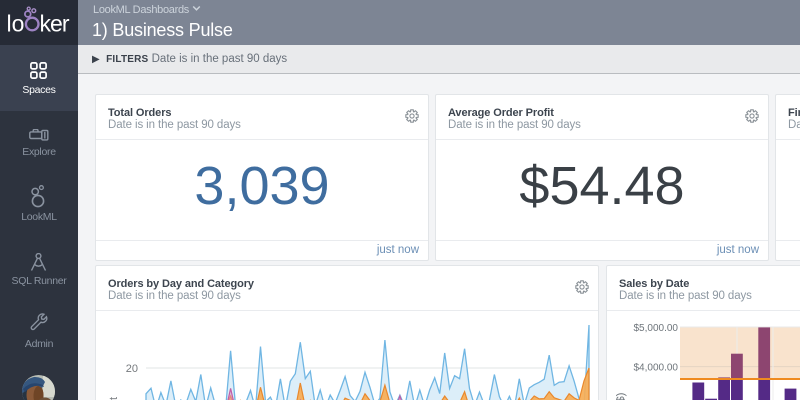 This screenshot has width=800, height=400. I want to click on svg-text: lo, so click(16, 24).